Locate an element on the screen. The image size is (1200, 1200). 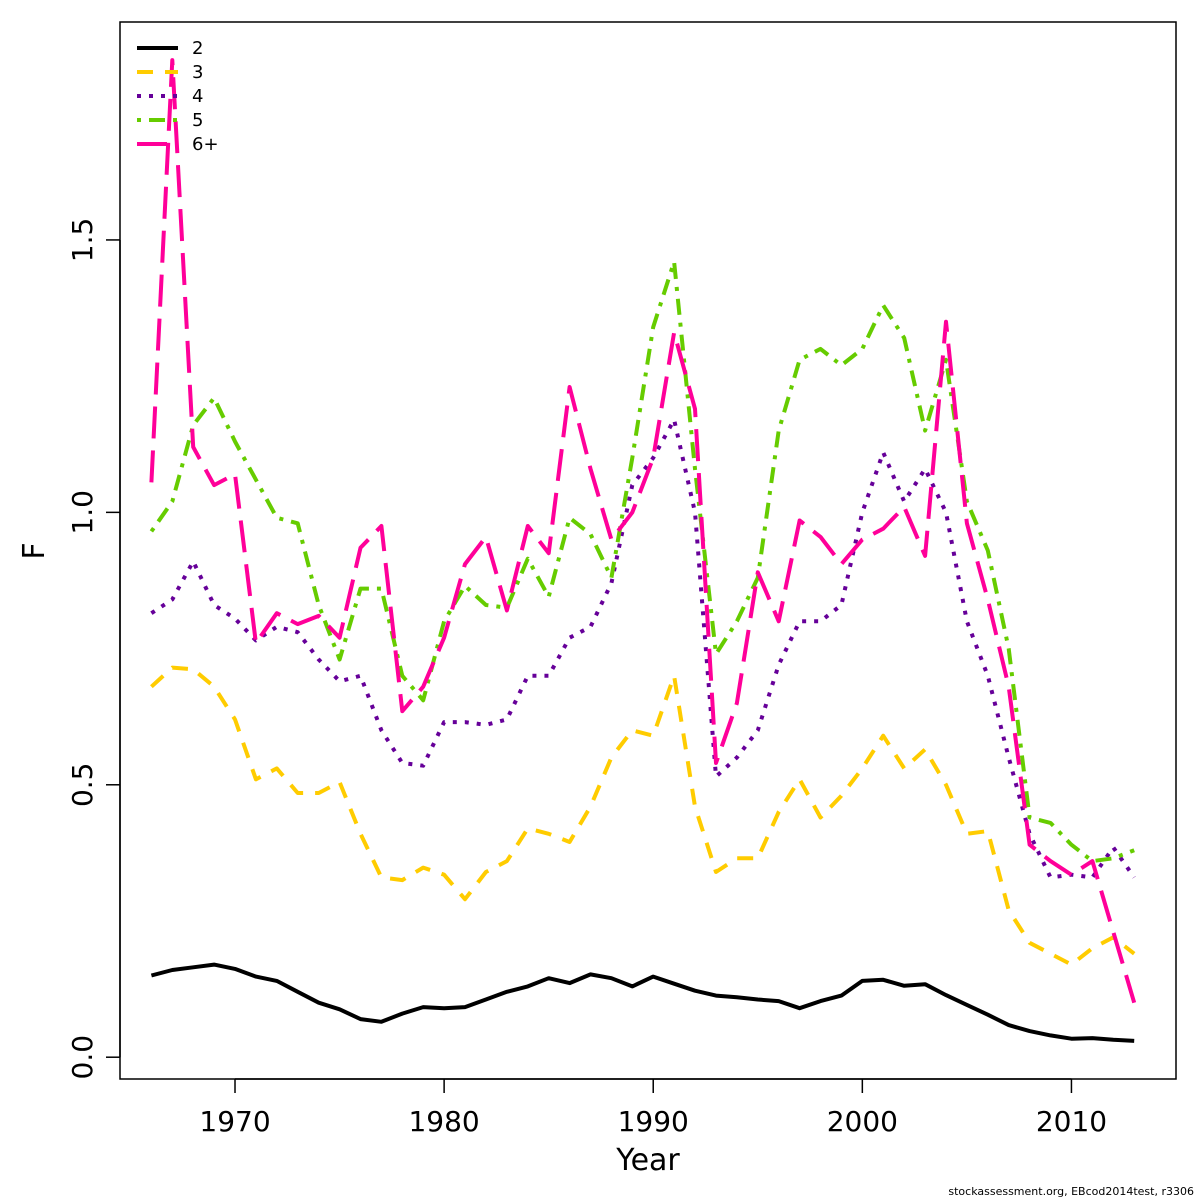
x-axis-title: Year is located at coordinates (647, 1160).